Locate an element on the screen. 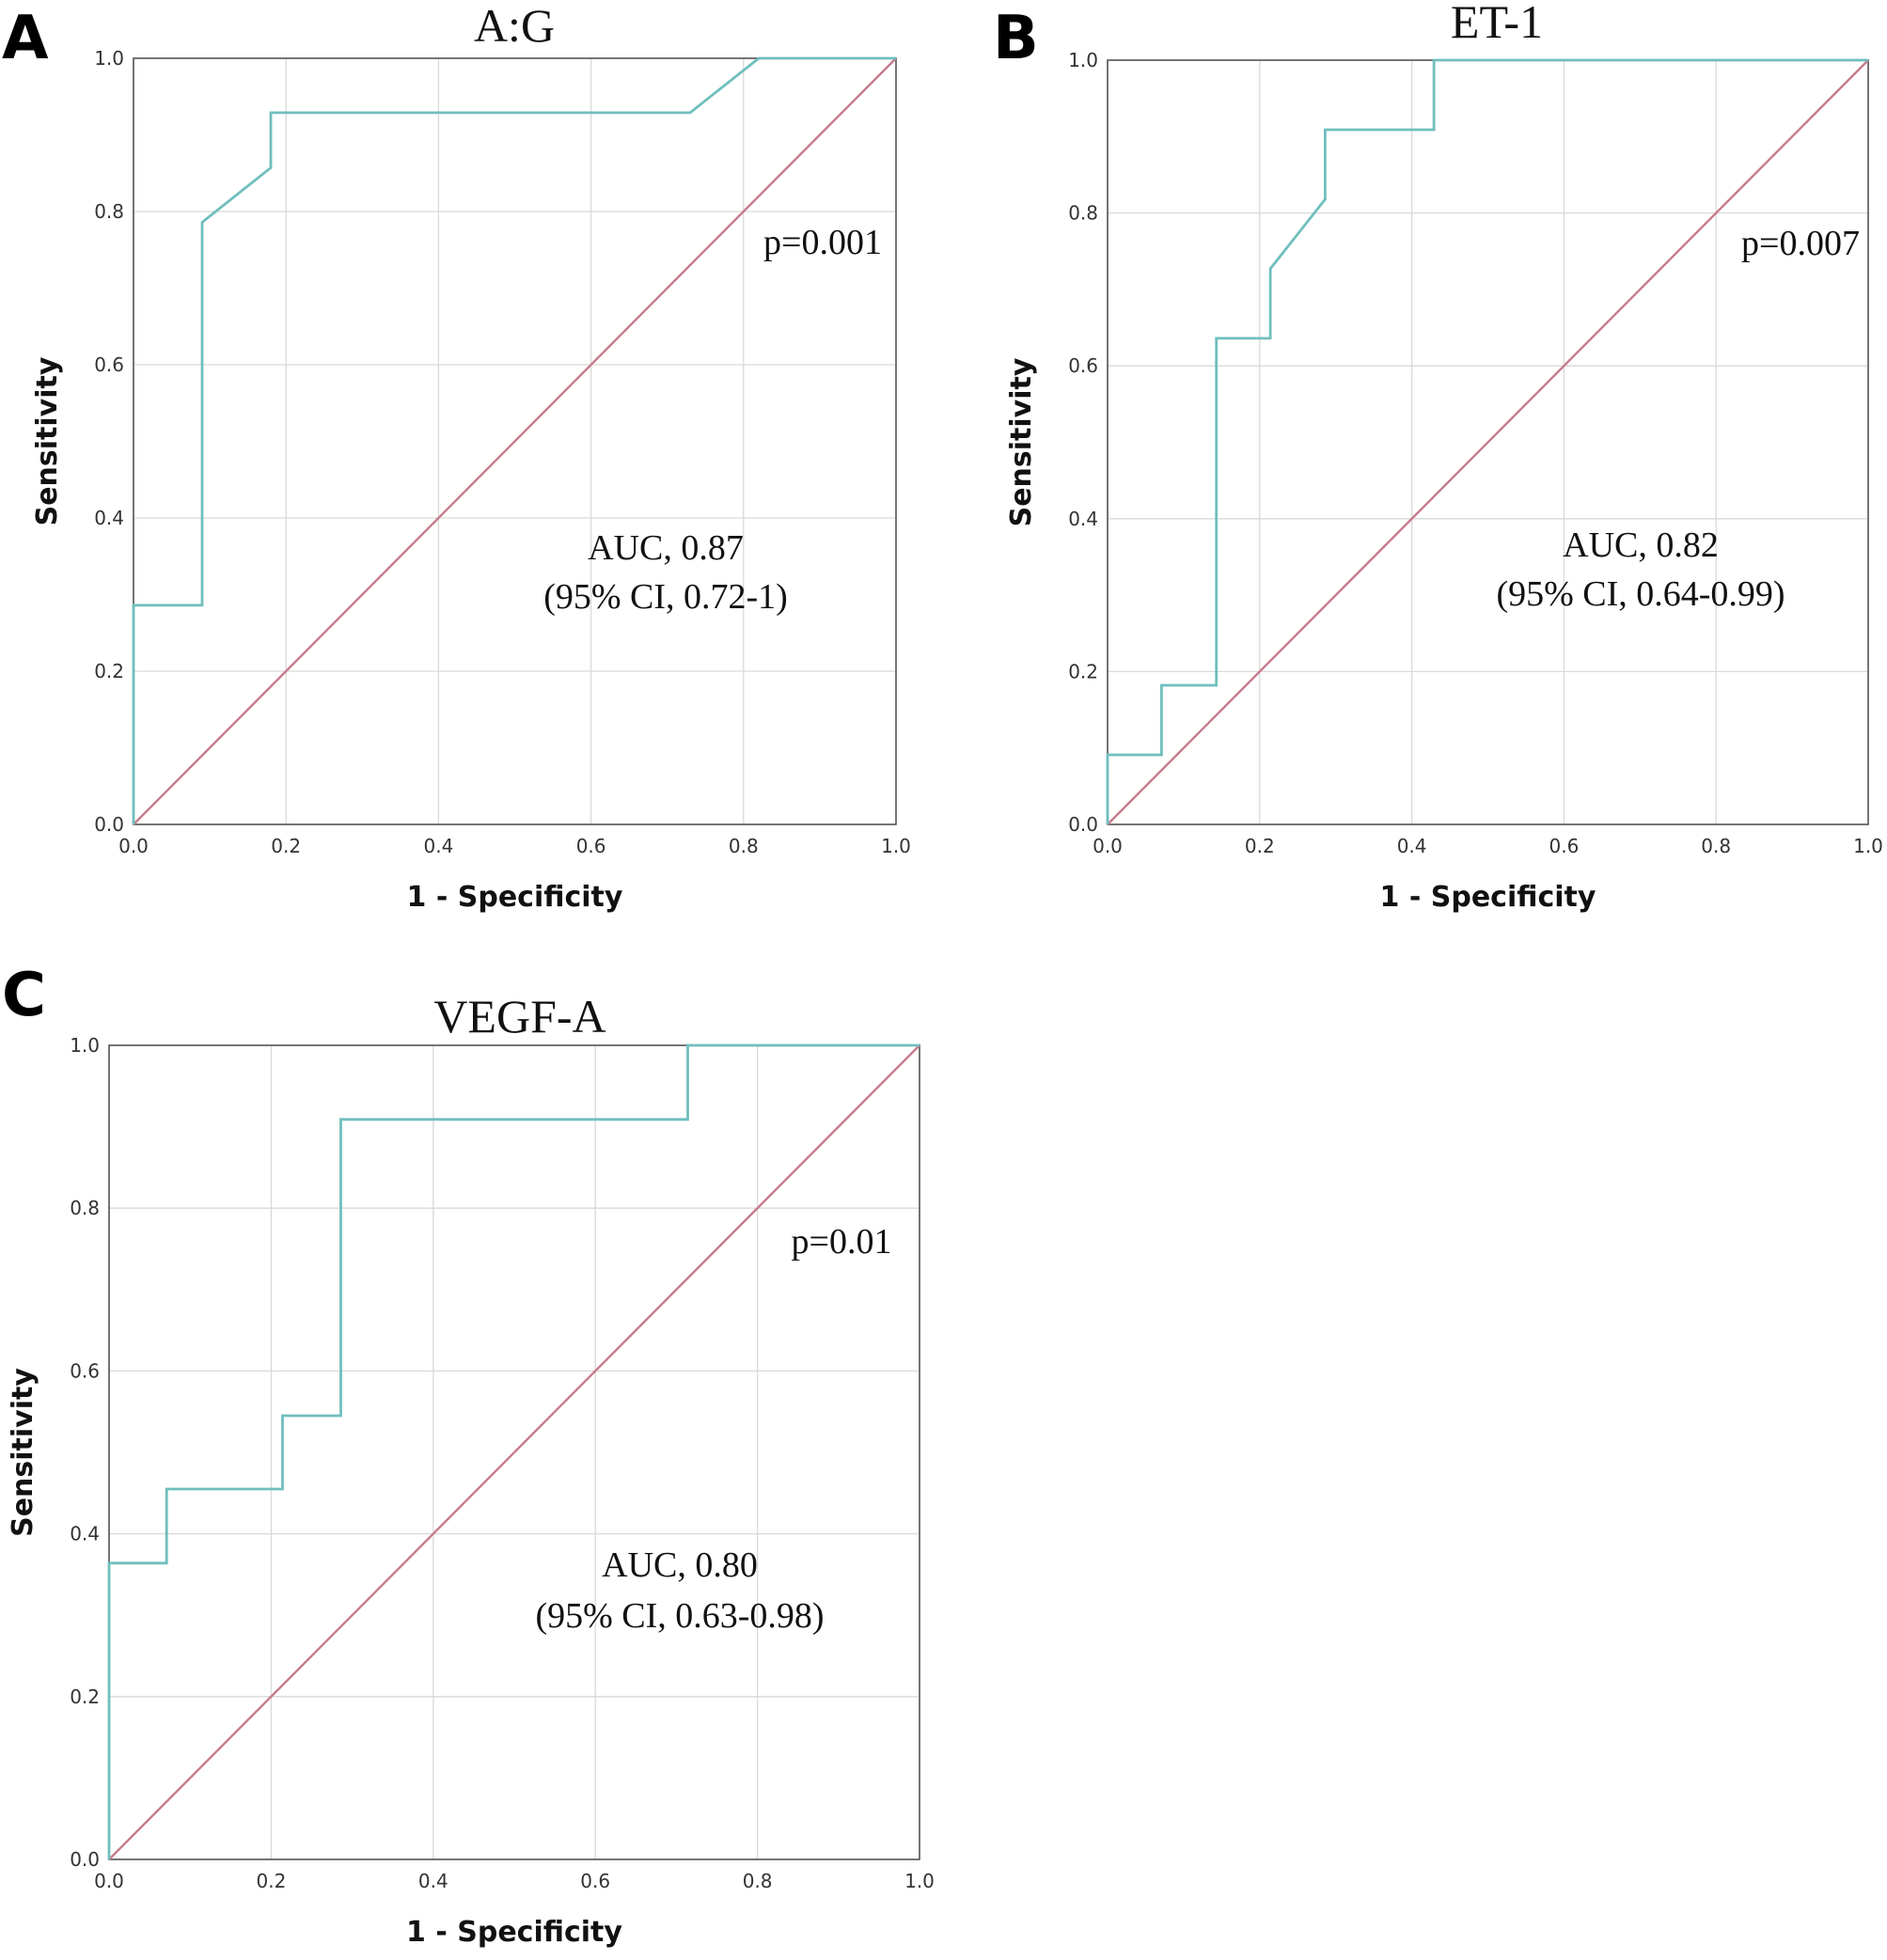 This screenshot has height=1960, width=1887. ci-annotation: (95% CI, 0.72-1) is located at coordinates (665, 597).